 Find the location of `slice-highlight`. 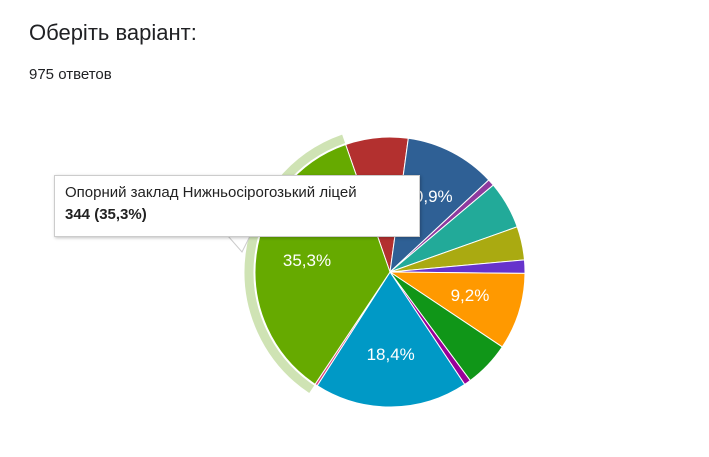

slice-highlight is located at coordinates (295, 264).